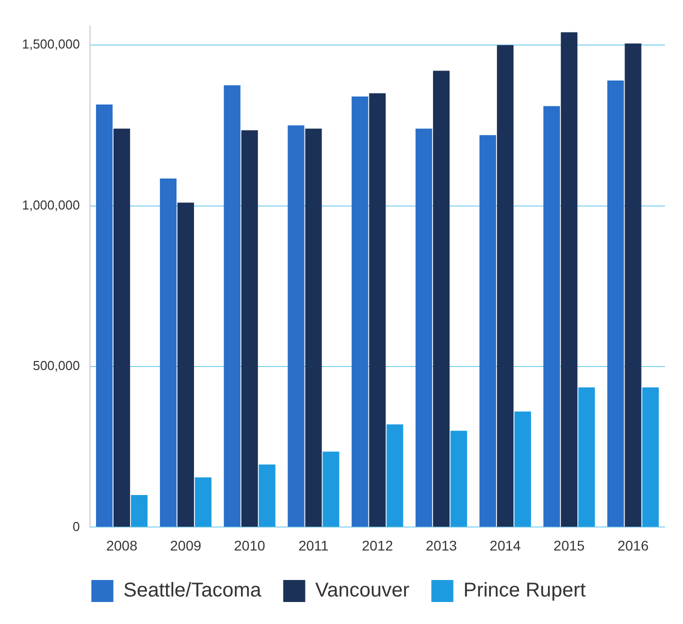 The height and width of the screenshot is (624, 683). Describe the element at coordinates (524, 591) in the screenshot. I see `legend-label: Prince Rupert` at that location.